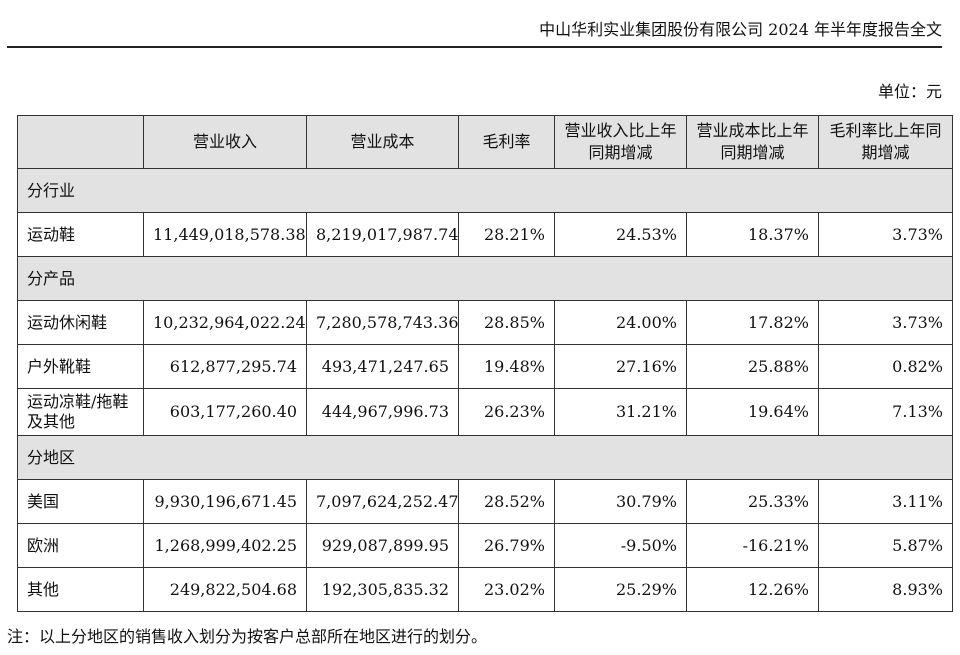 Image resolution: width=960 pixels, height=655 pixels. Describe the element at coordinates (752, 412) in the screenshot. I see `cost-change-cell: 19.64%` at that location.